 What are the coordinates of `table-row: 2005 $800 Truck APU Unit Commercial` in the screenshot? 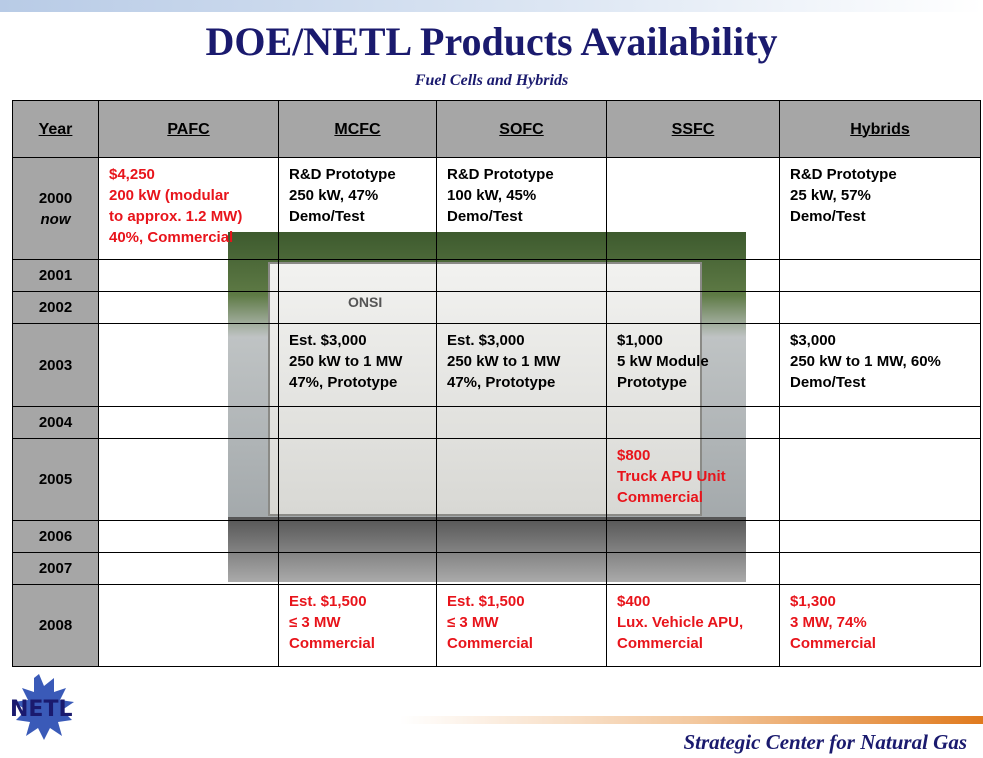 It's located at (496, 479).